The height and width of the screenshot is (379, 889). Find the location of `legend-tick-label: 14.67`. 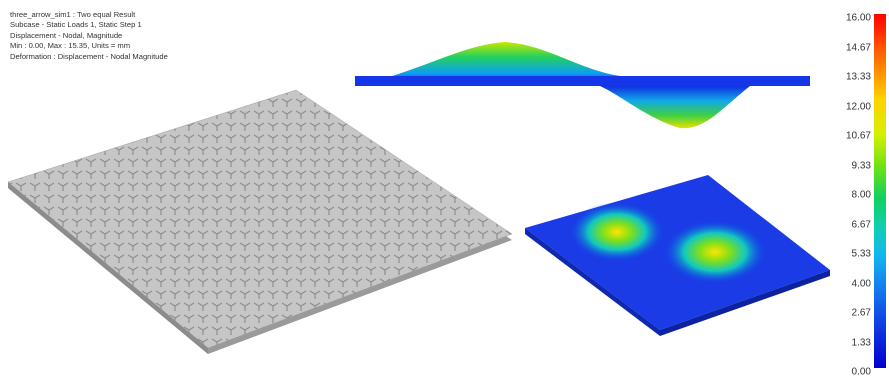

legend-tick-label: 14.67 is located at coordinates (858, 47).